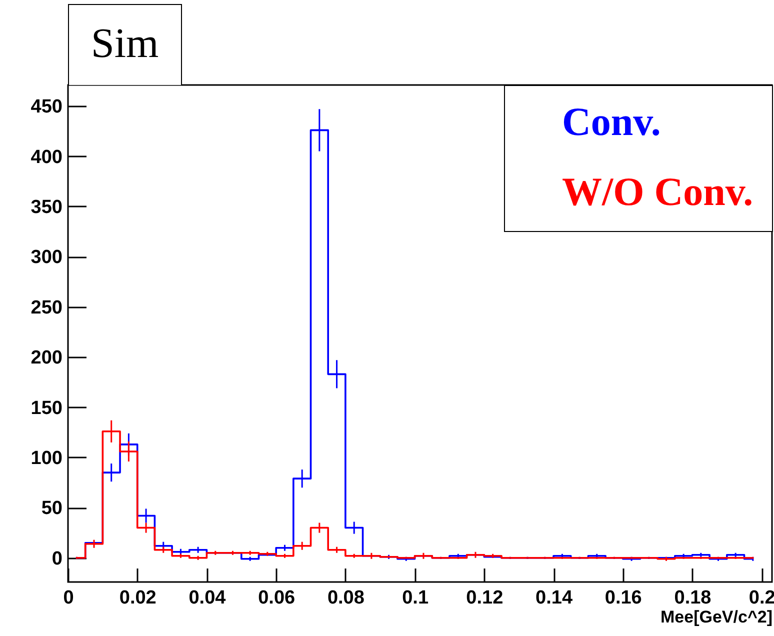 This screenshot has height=636, width=774. I want to click on y-tick-label: 0, so click(57, 559).